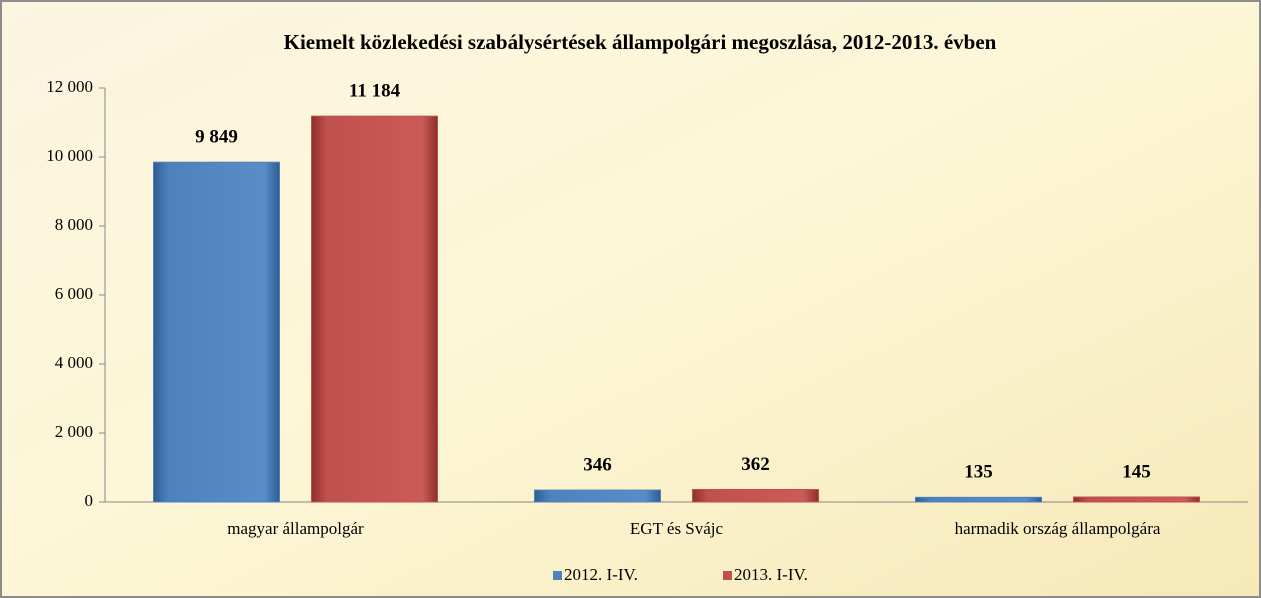 The height and width of the screenshot is (598, 1261). I want to click on y-tick-label: 10 000, so click(69, 155).